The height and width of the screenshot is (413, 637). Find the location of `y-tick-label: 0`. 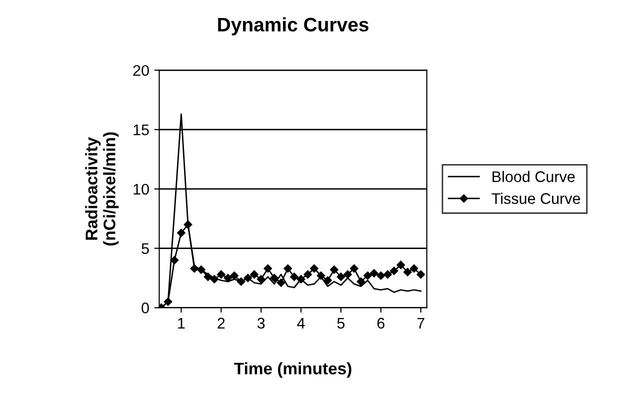

y-tick-label: 0 is located at coordinates (145, 308).